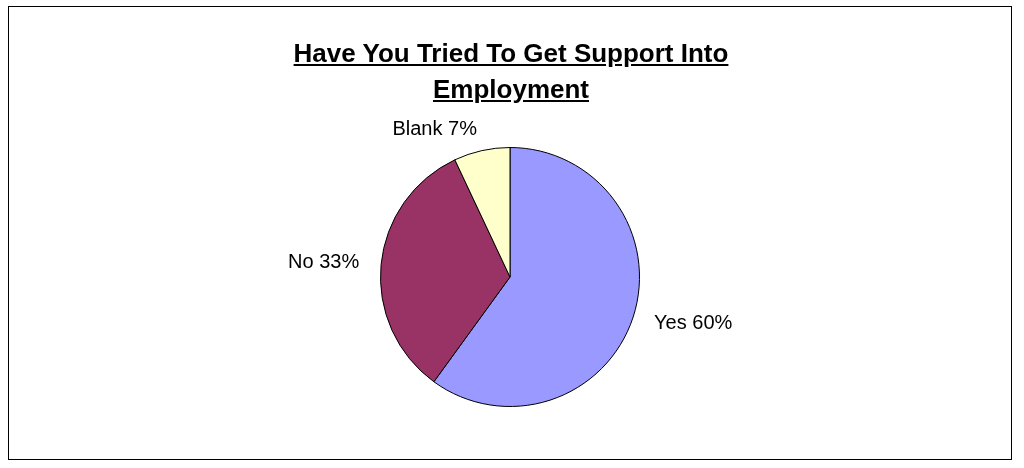  What do you see at coordinates (324, 261) in the screenshot?
I see `slice-label: No 33%` at bounding box center [324, 261].